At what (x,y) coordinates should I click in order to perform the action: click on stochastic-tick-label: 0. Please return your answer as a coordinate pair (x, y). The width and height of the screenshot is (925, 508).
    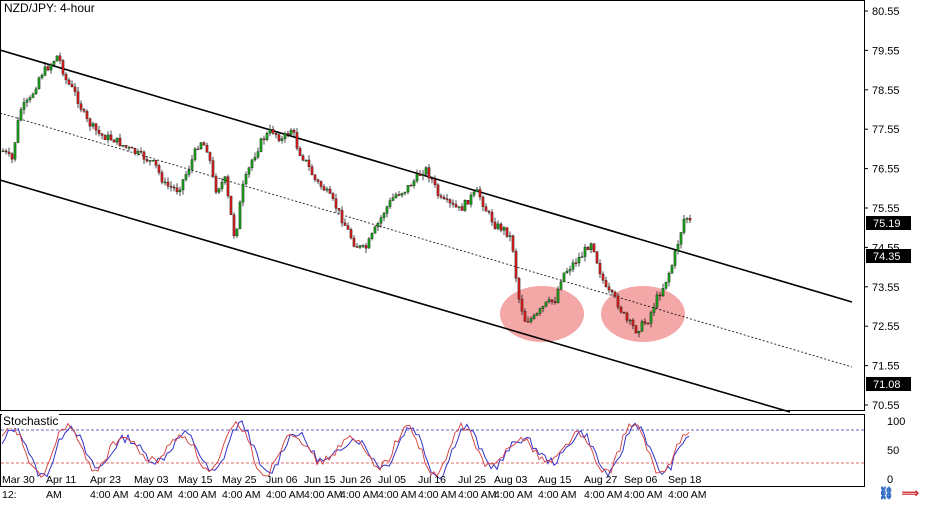
    Looking at the image, I should click on (890, 480).